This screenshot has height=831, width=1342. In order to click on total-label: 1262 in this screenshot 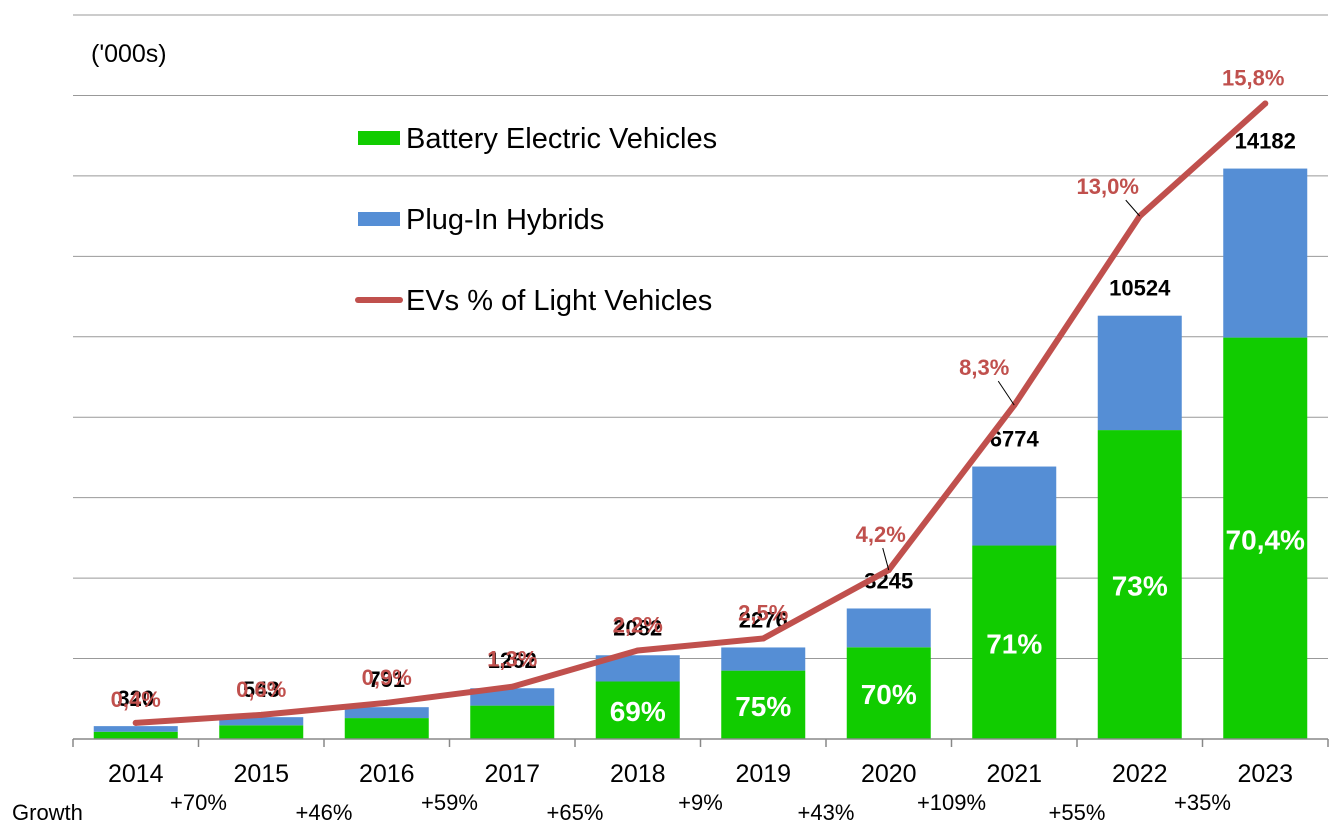, I will do `click(512, 660)`.